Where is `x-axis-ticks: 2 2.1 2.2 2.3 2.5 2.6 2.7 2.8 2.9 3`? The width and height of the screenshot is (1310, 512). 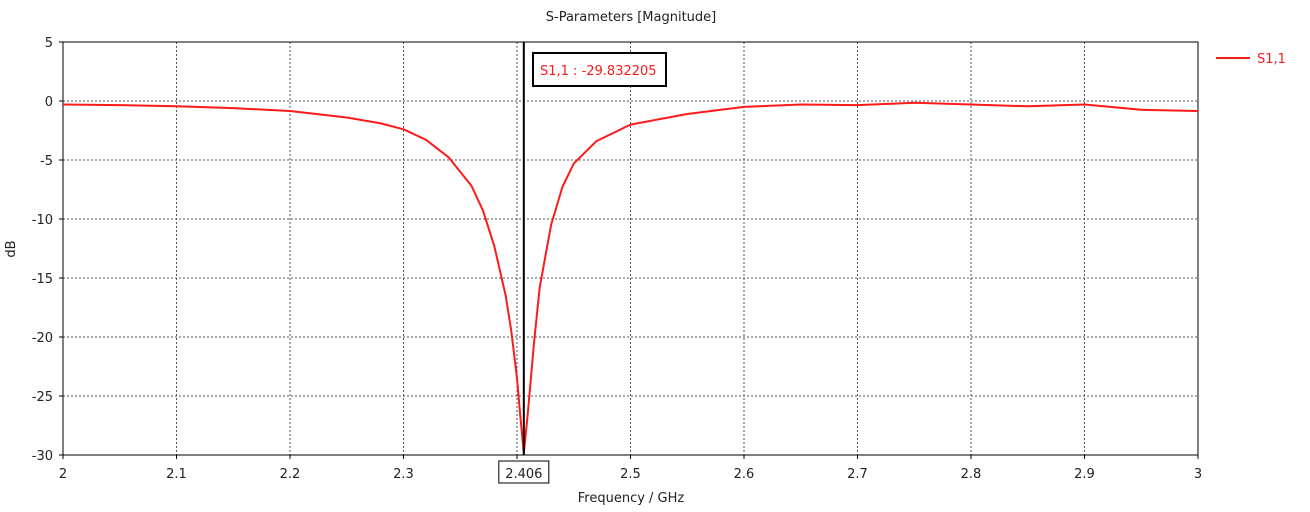 x-axis-ticks: 2 2.1 2.2 2.3 2.5 2.6 2.7 2.8 2.9 3 is located at coordinates (630, 468).